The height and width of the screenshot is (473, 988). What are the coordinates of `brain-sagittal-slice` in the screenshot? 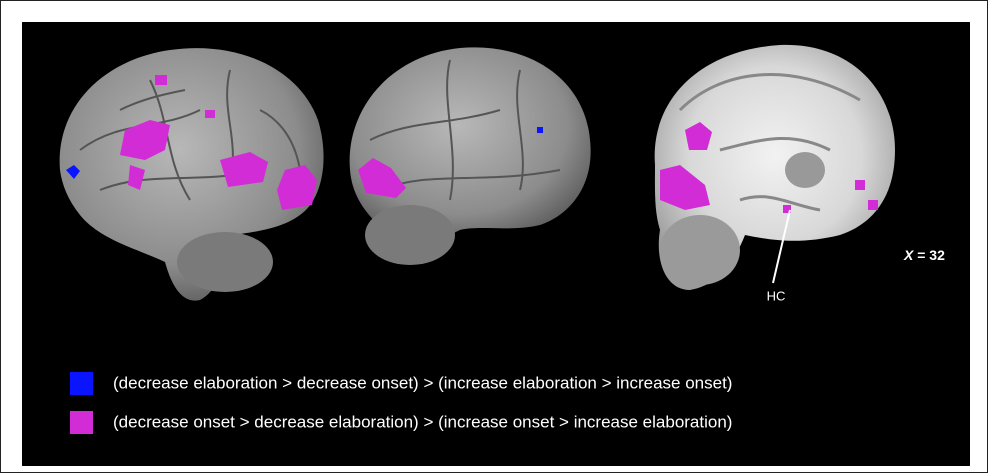 It's located at (774, 167).